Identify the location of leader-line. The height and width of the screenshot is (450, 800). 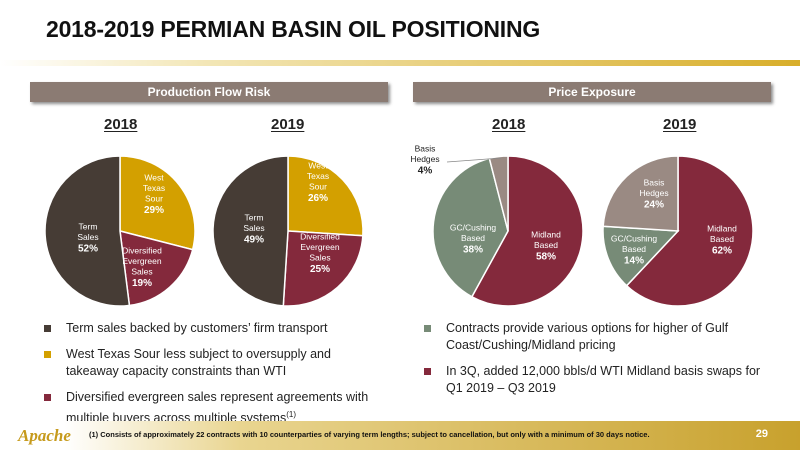
(474, 160).